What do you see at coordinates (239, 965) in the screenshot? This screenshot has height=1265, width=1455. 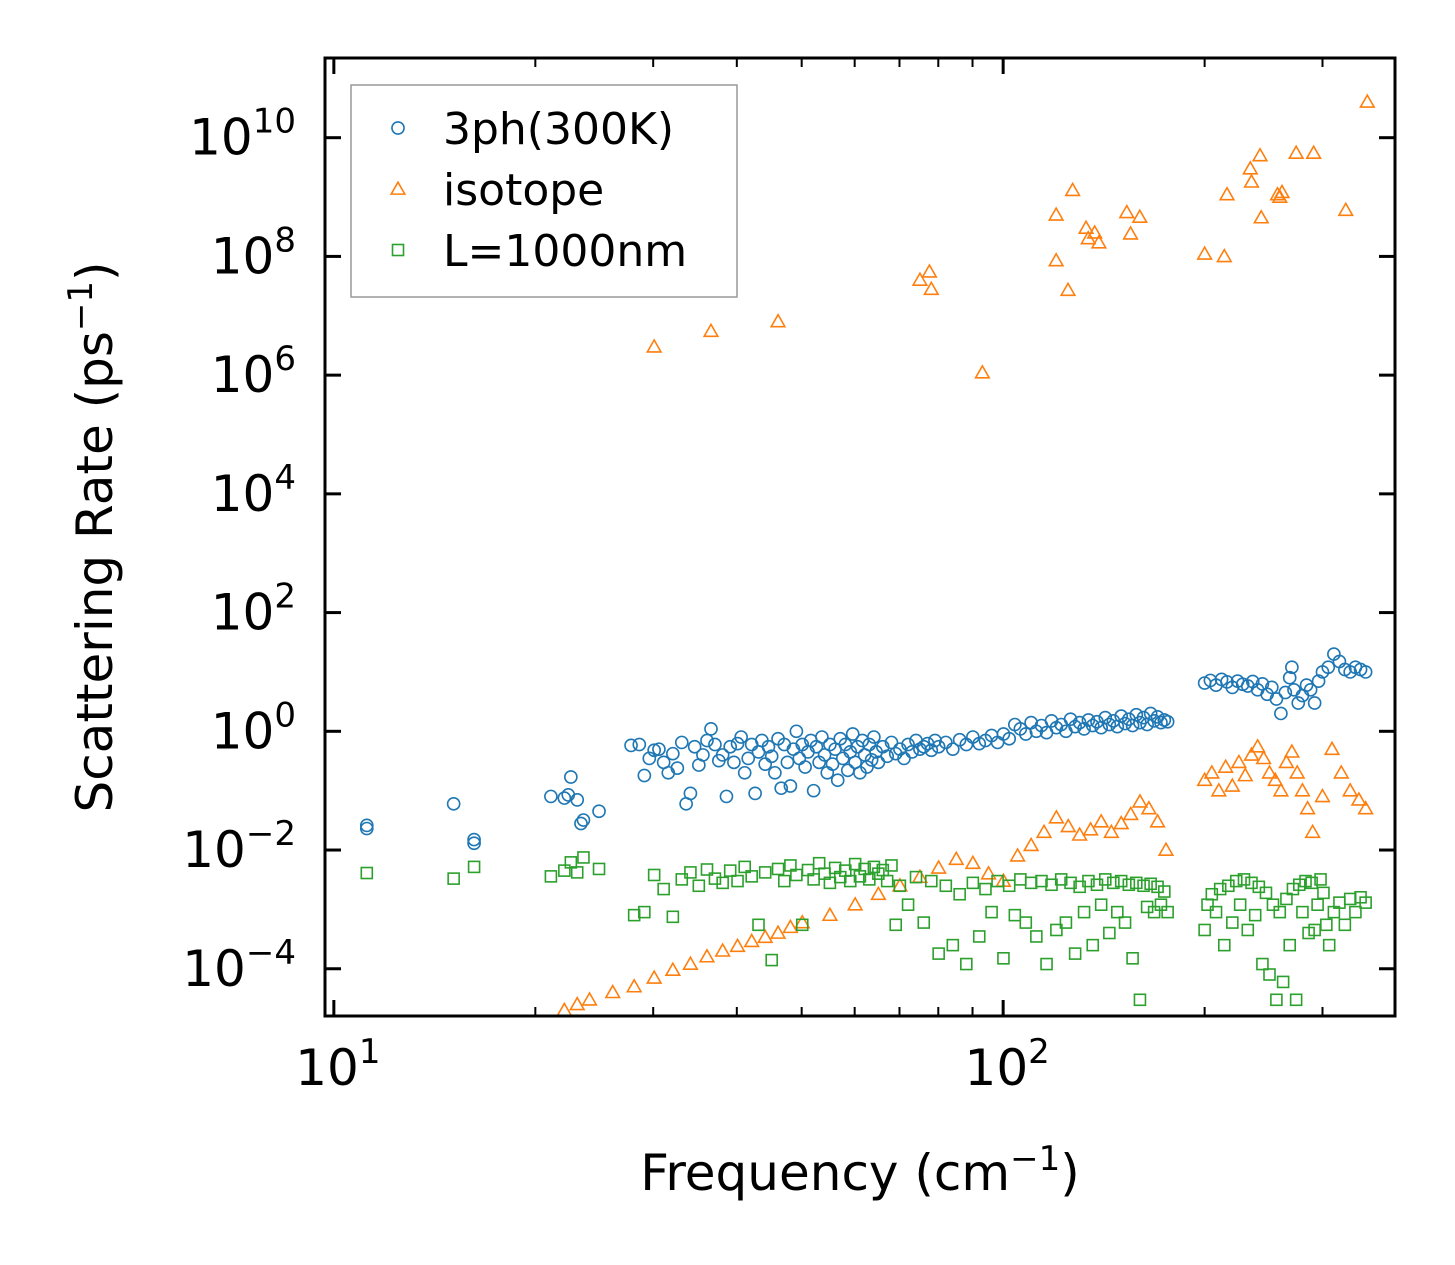 I see `y-tick-label: 10⁻⁴` at bounding box center [239, 965].